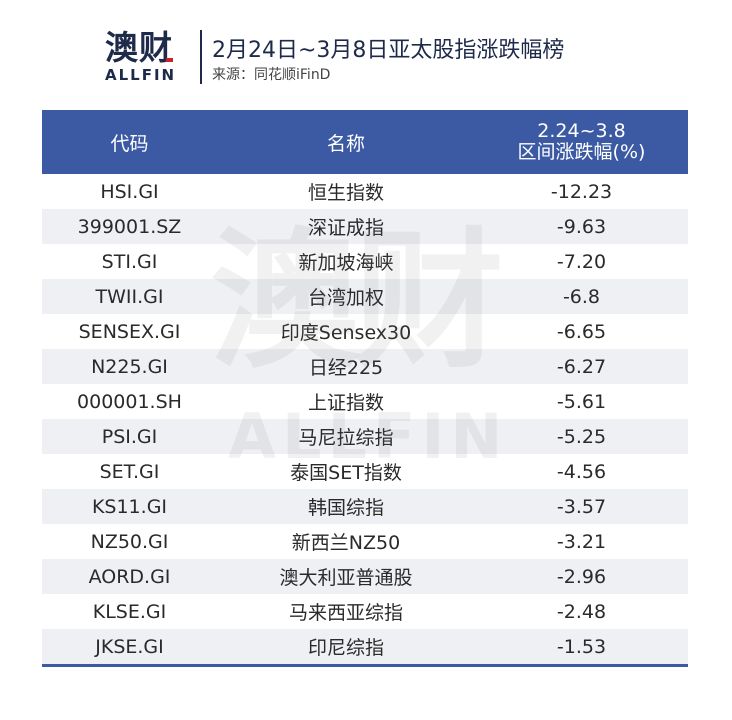  What do you see at coordinates (581, 191) in the screenshot?
I see `cell-change: -12.23` at bounding box center [581, 191].